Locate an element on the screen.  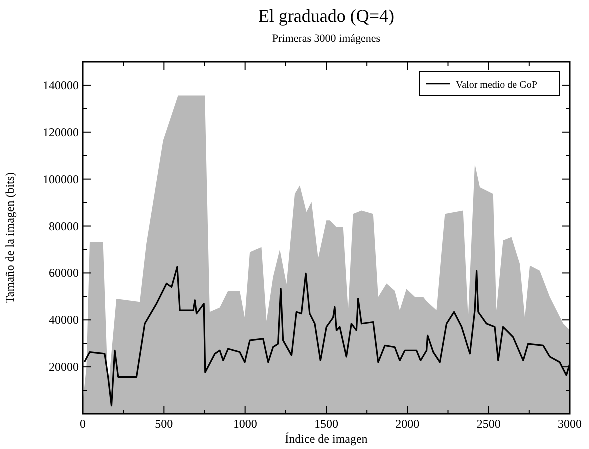
chart-title: El graduado (Q=4) is located at coordinates (326, 16).